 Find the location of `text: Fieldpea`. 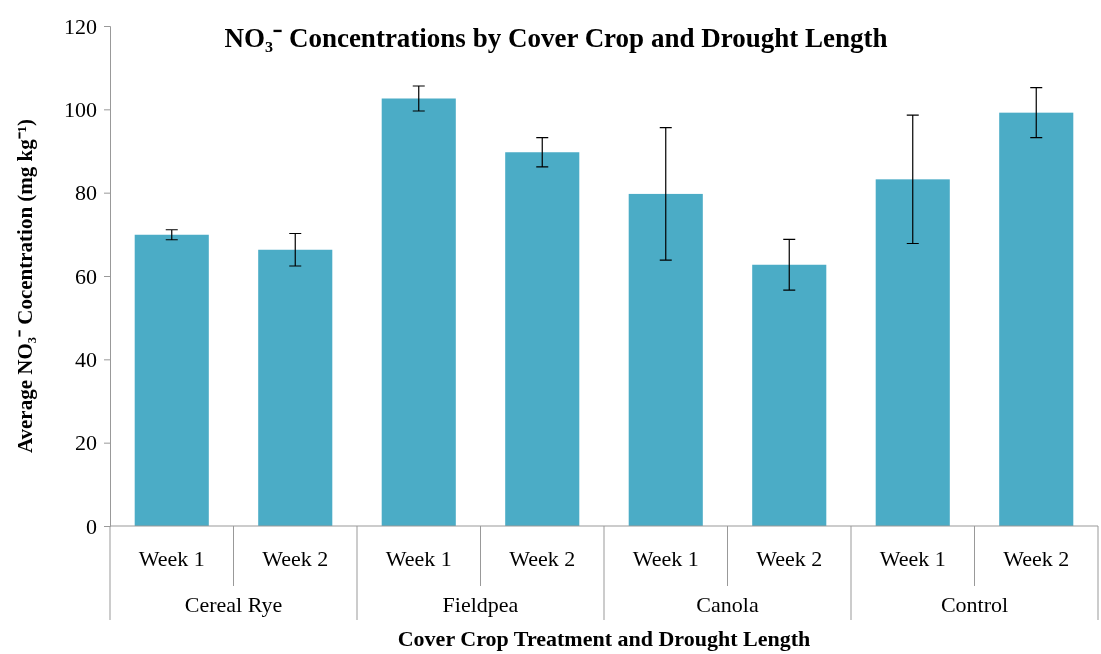

text: Fieldpea is located at coordinates (480, 604).